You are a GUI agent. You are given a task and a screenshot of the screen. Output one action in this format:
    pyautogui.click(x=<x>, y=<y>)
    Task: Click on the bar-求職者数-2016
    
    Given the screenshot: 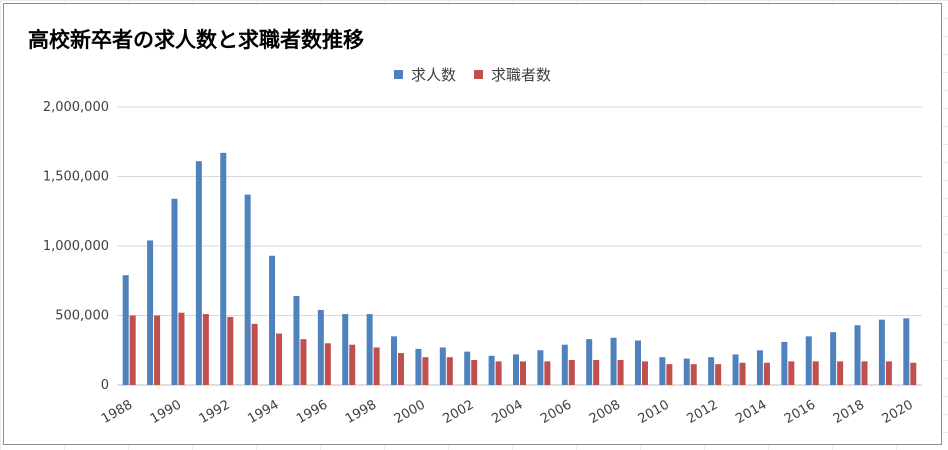 What is the action you would take?
    pyautogui.click(x=815, y=373)
    